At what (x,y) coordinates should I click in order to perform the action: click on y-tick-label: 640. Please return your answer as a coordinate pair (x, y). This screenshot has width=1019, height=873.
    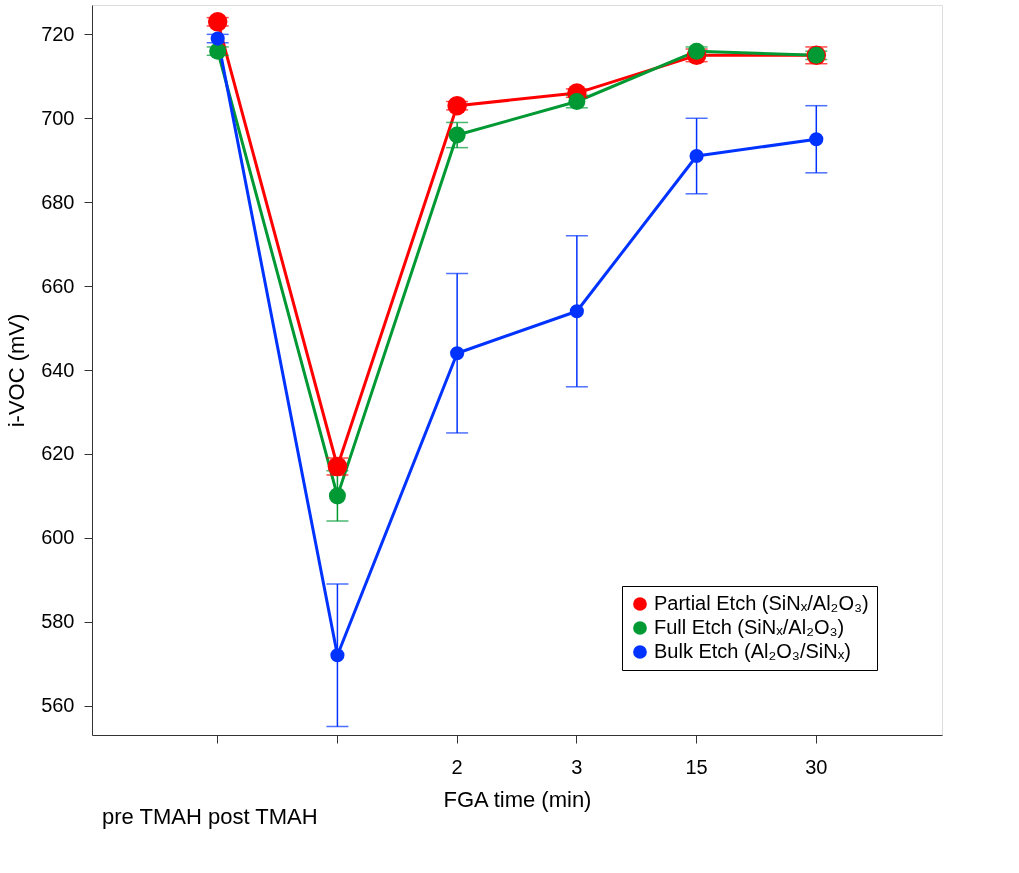
    Looking at the image, I should click on (58, 369).